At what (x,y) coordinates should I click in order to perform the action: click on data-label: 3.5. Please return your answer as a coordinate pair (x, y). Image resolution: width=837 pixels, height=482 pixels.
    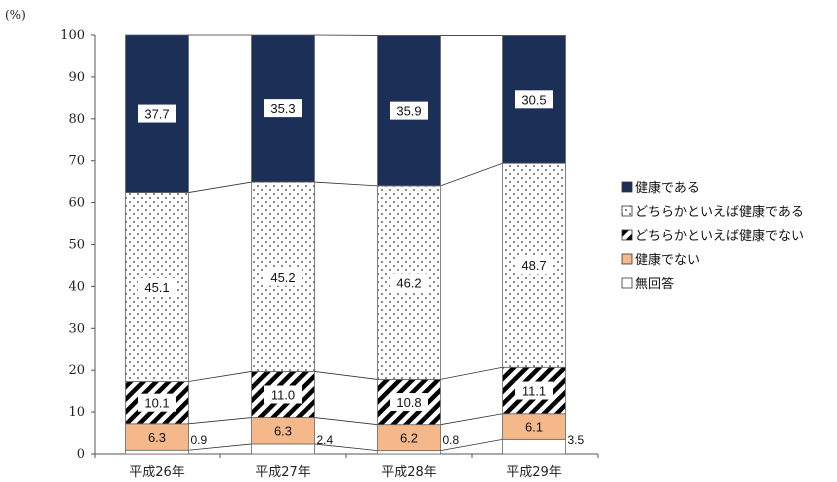
    Looking at the image, I should click on (576, 440).